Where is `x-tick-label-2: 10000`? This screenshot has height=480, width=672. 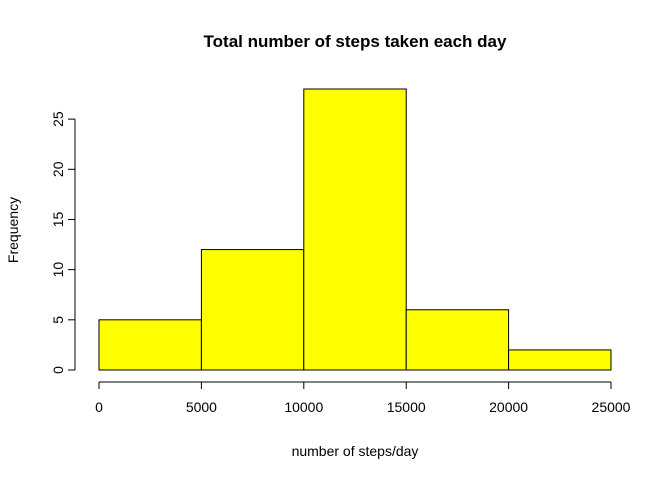
x-tick-label-2: 10000 is located at coordinates (303, 407).